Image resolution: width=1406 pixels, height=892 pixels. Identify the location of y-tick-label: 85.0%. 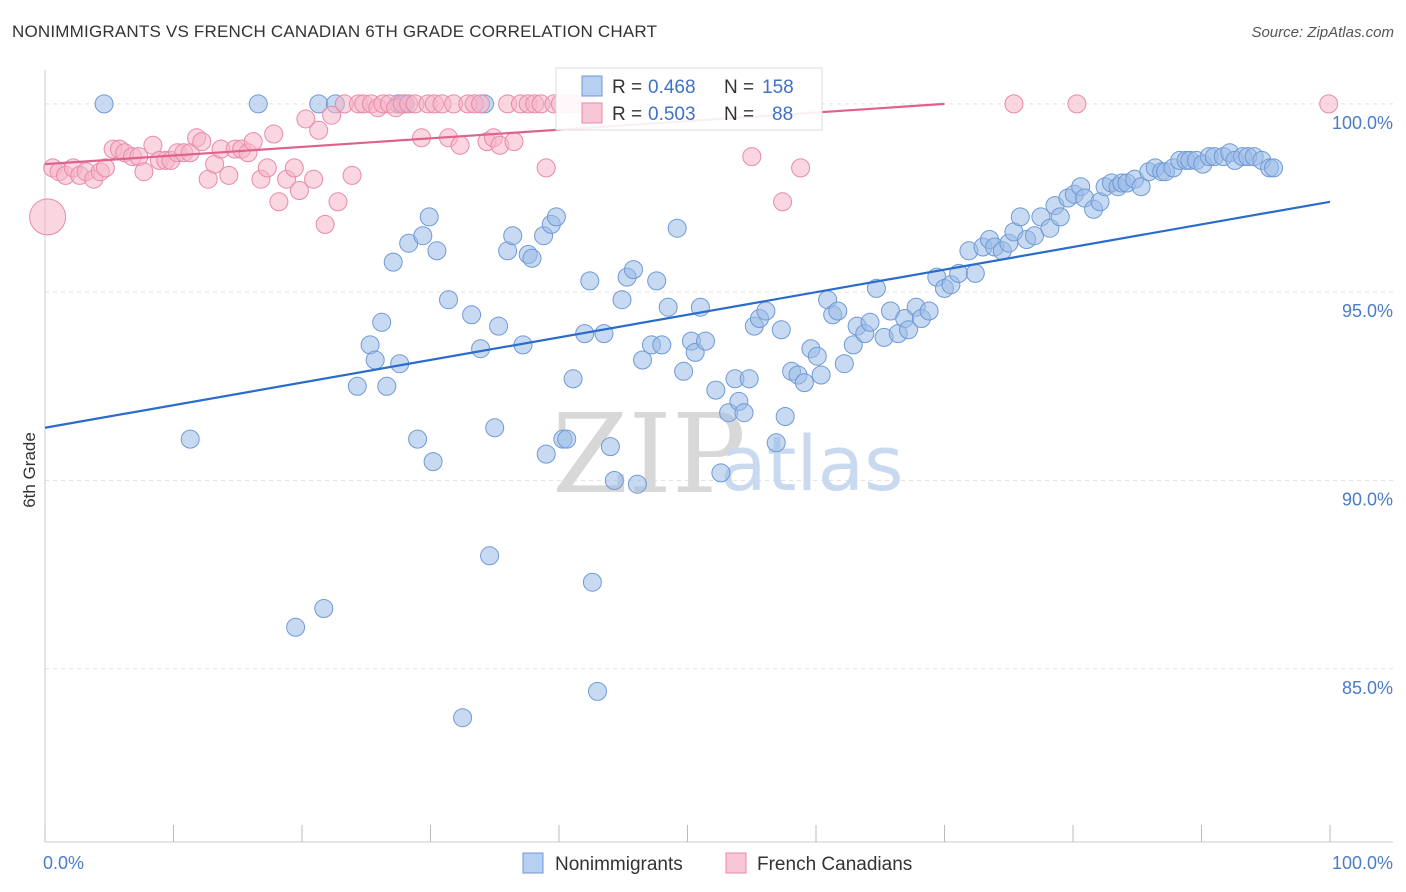
(1367, 688).